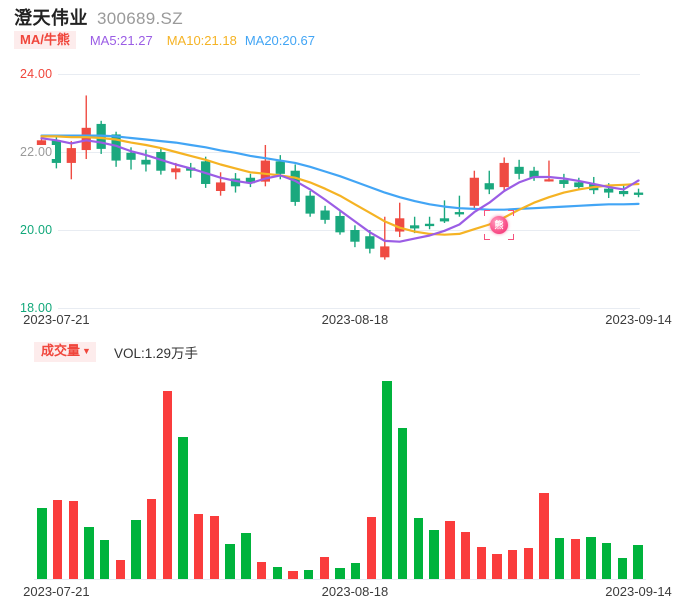  What do you see at coordinates (38, 152) in the screenshot?
I see `y-axis-label: 22.00` at bounding box center [38, 152].